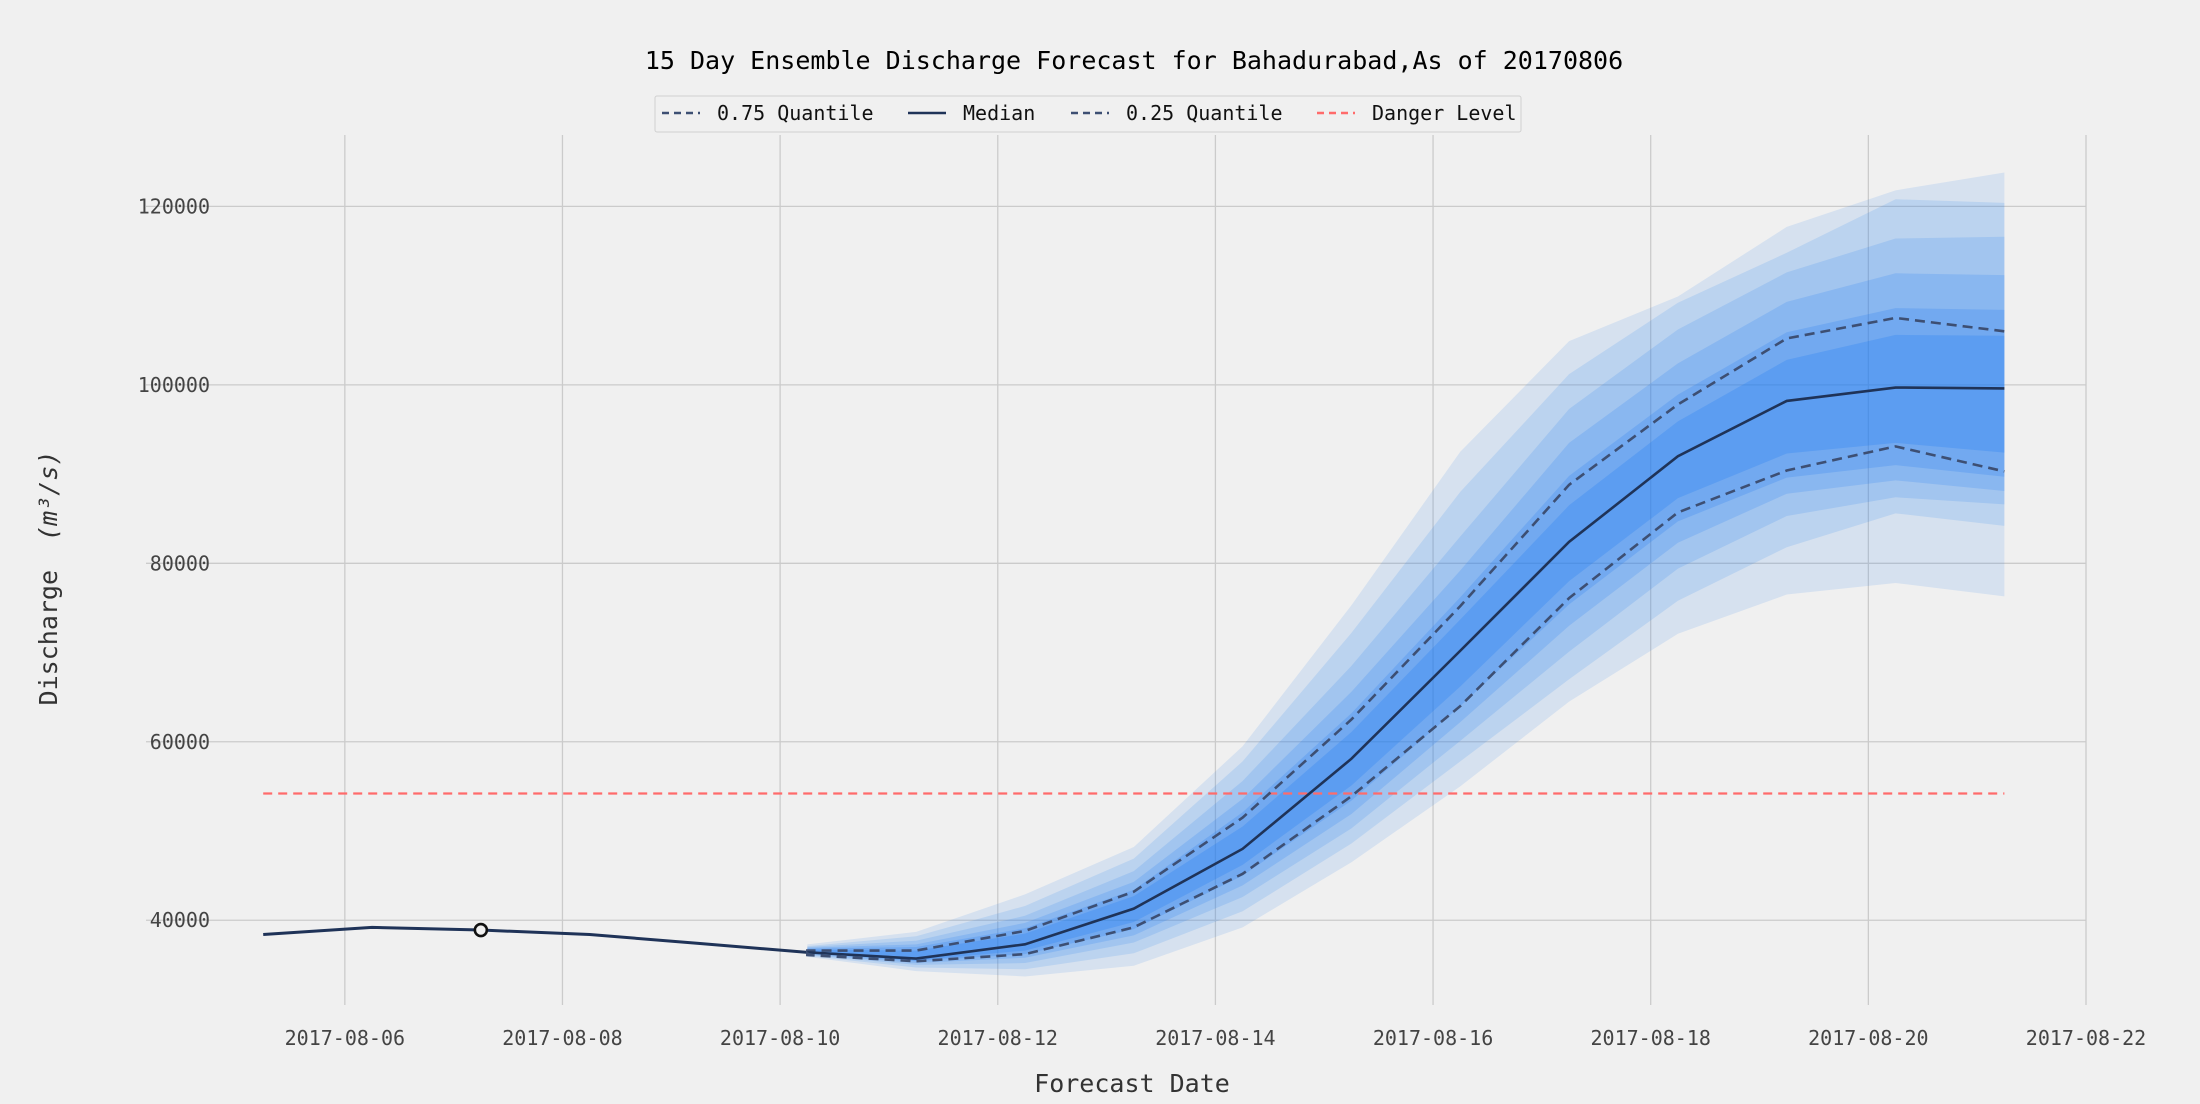 This screenshot has width=2200, height=1104. What do you see at coordinates (180, 920) in the screenshot?
I see `y-tick-label: 40000` at bounding box center [180, 920].